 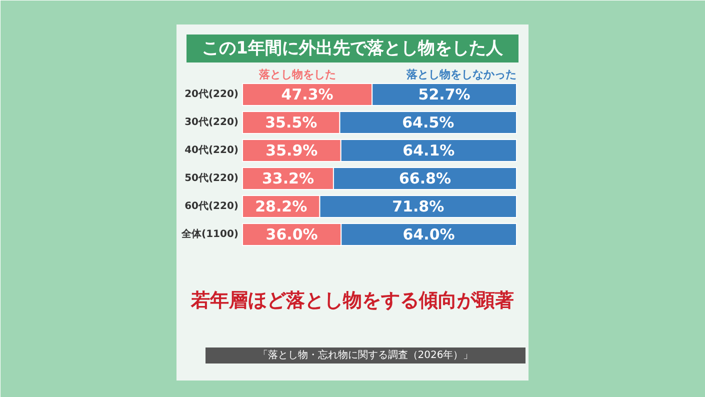 What do you see at coordinates (291, 123) in the screenshot?
I see `data-label: 35.5%` at bounding box center [291, 123].